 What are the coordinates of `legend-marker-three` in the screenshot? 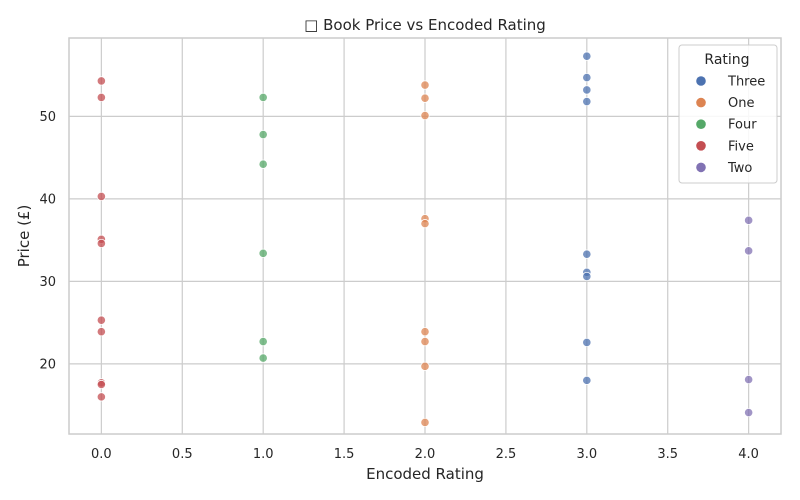 It's located at (701, 81).